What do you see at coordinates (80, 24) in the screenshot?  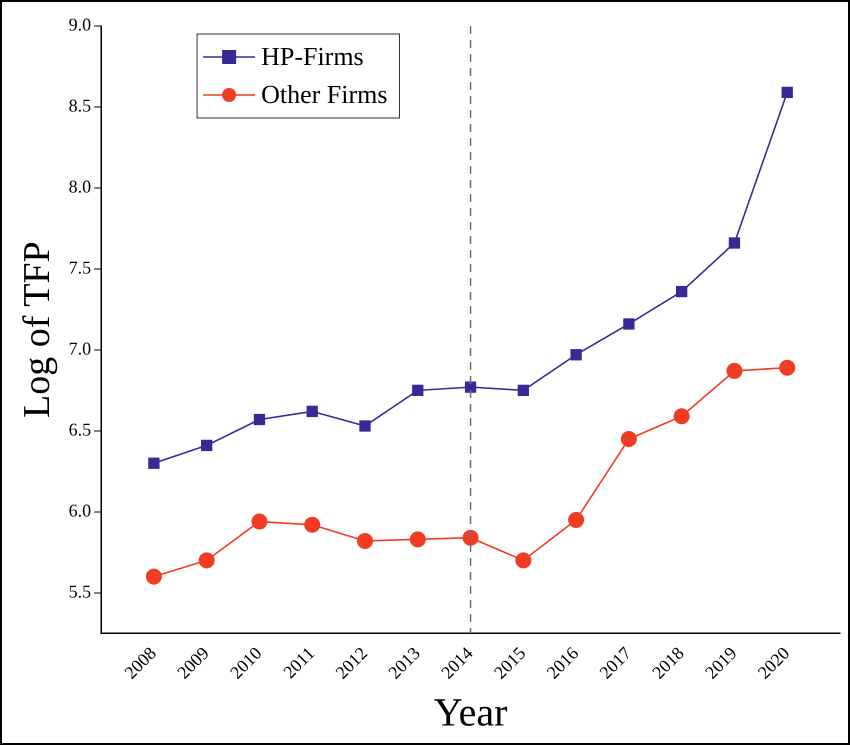 I see `y-tick-label: 9.0` at bounding box center [80, 24].